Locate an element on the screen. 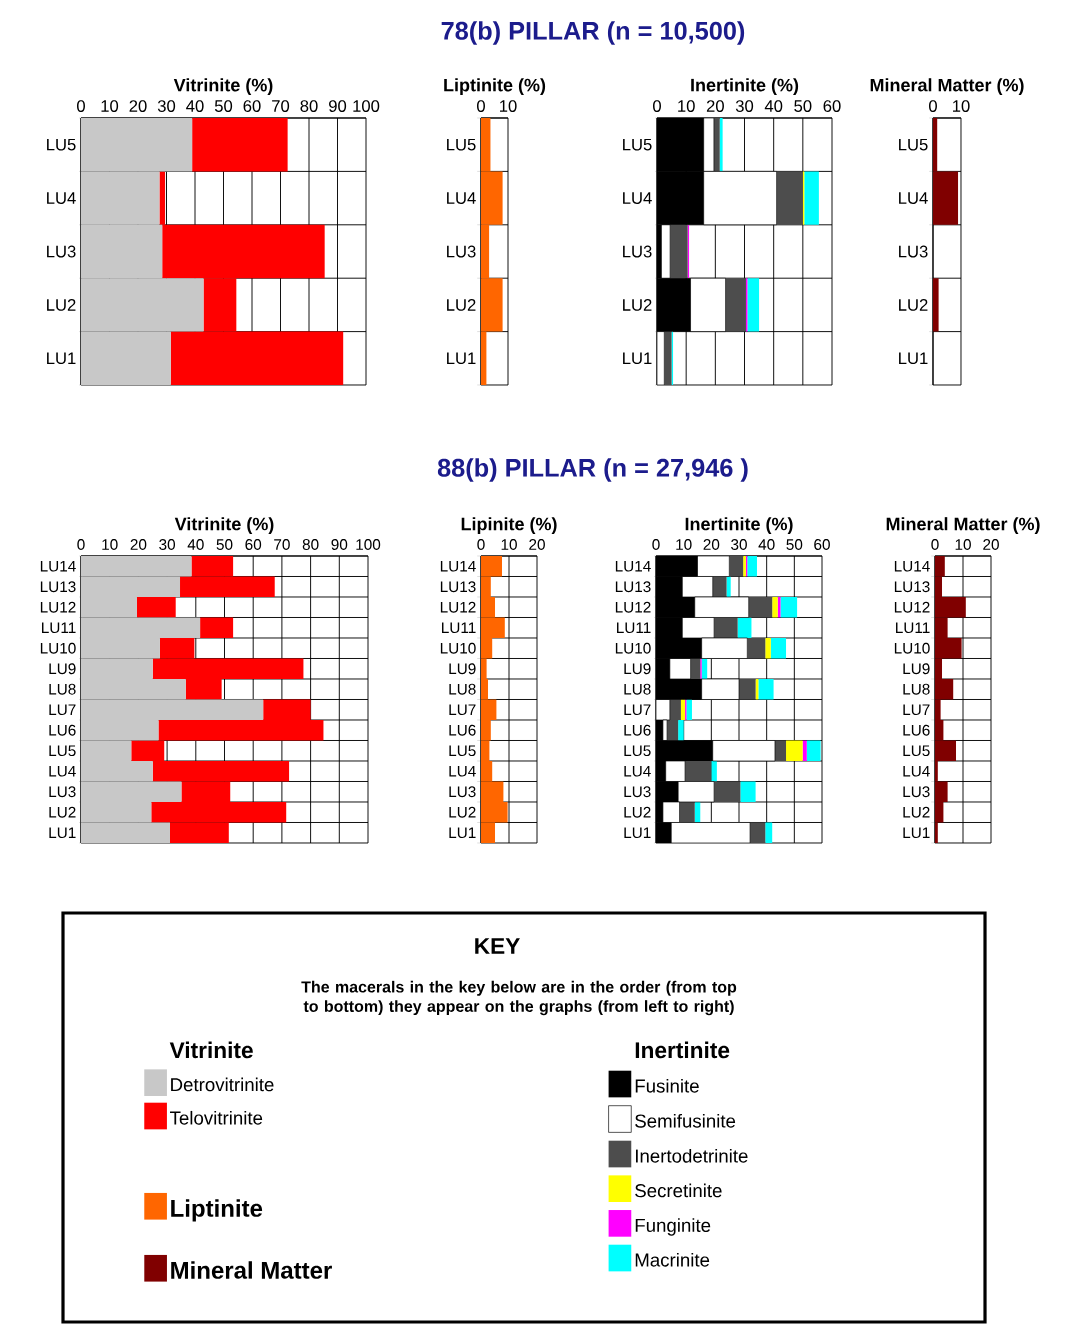 The width and height of the screenshot is (1075, 1331). legend-label: Macrinite is located at coordinates (672, 1259).